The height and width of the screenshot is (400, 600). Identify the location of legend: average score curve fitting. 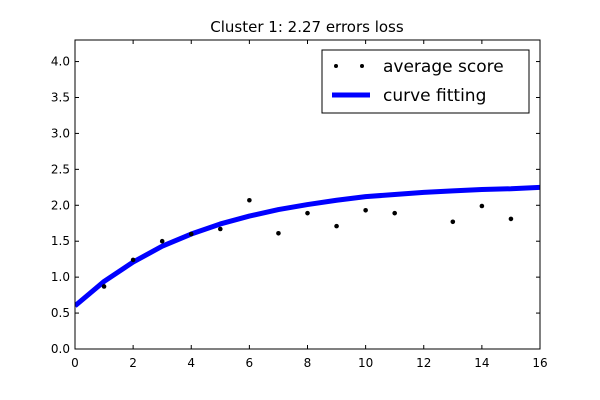
(425, 81).